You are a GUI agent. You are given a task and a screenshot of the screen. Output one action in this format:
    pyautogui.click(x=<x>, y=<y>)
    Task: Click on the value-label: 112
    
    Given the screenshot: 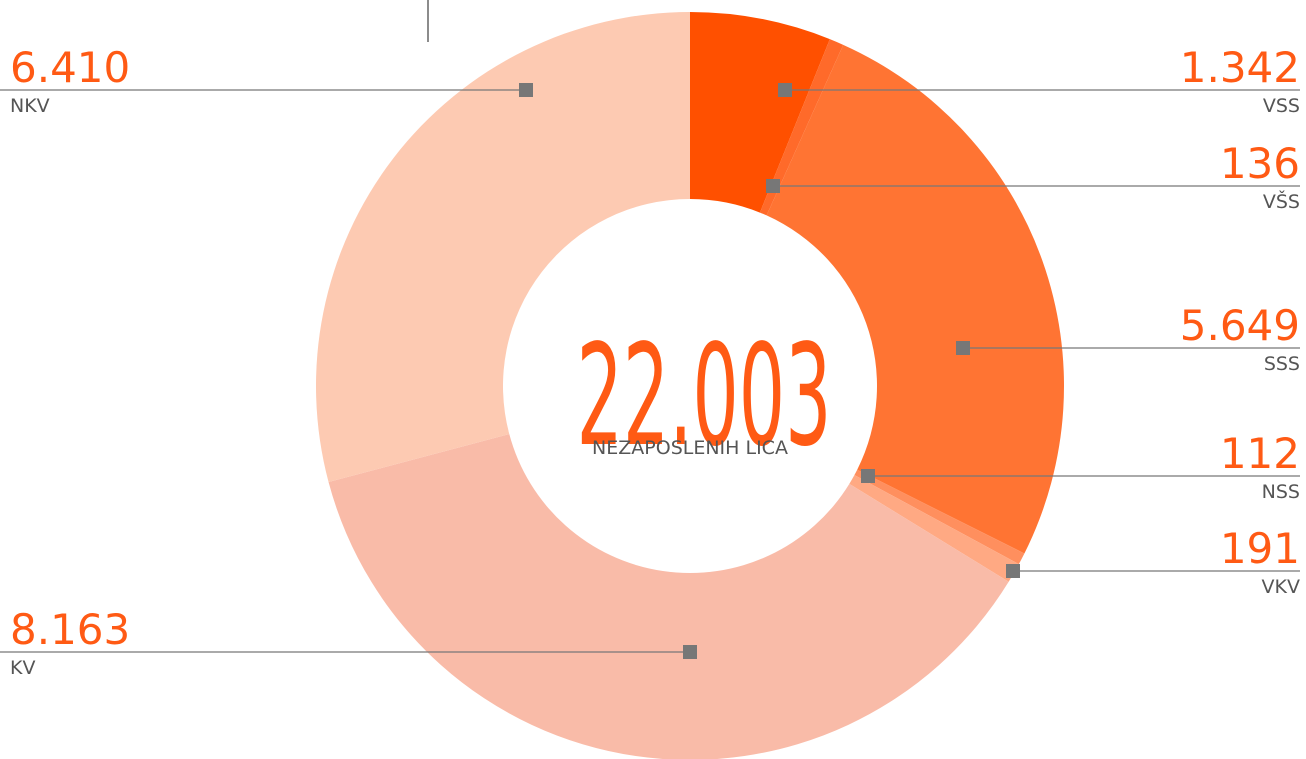 What is the action you would take?
    pyautogui.click(x=1260, y=453)
    